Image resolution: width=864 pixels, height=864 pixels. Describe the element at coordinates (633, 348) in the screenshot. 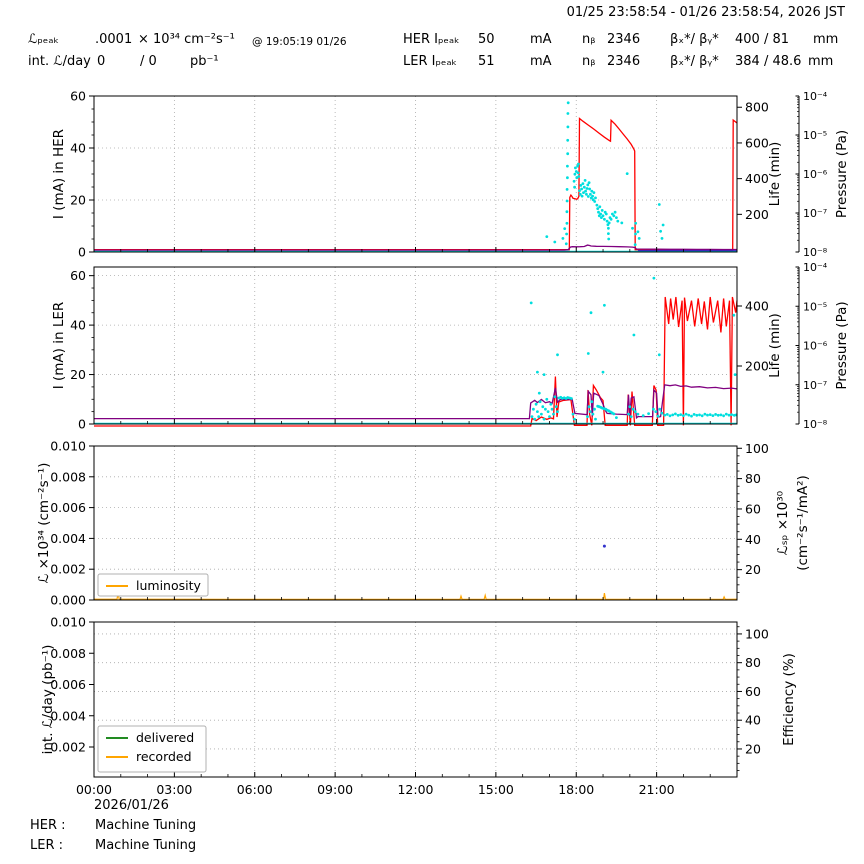

I see `series-ler-lifetime-scatter` at that location.